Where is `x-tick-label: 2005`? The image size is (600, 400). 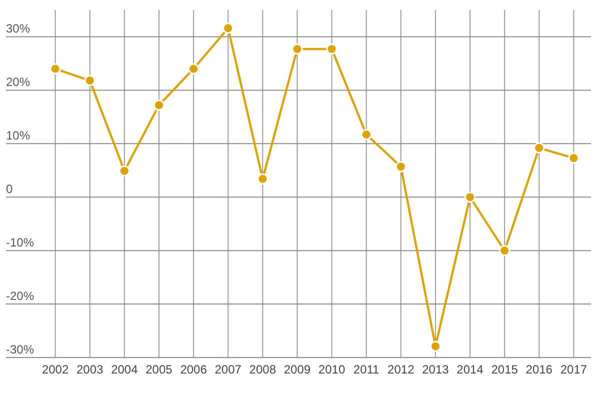 x-tick-label: 2005 is located at coordinates (159, 369).